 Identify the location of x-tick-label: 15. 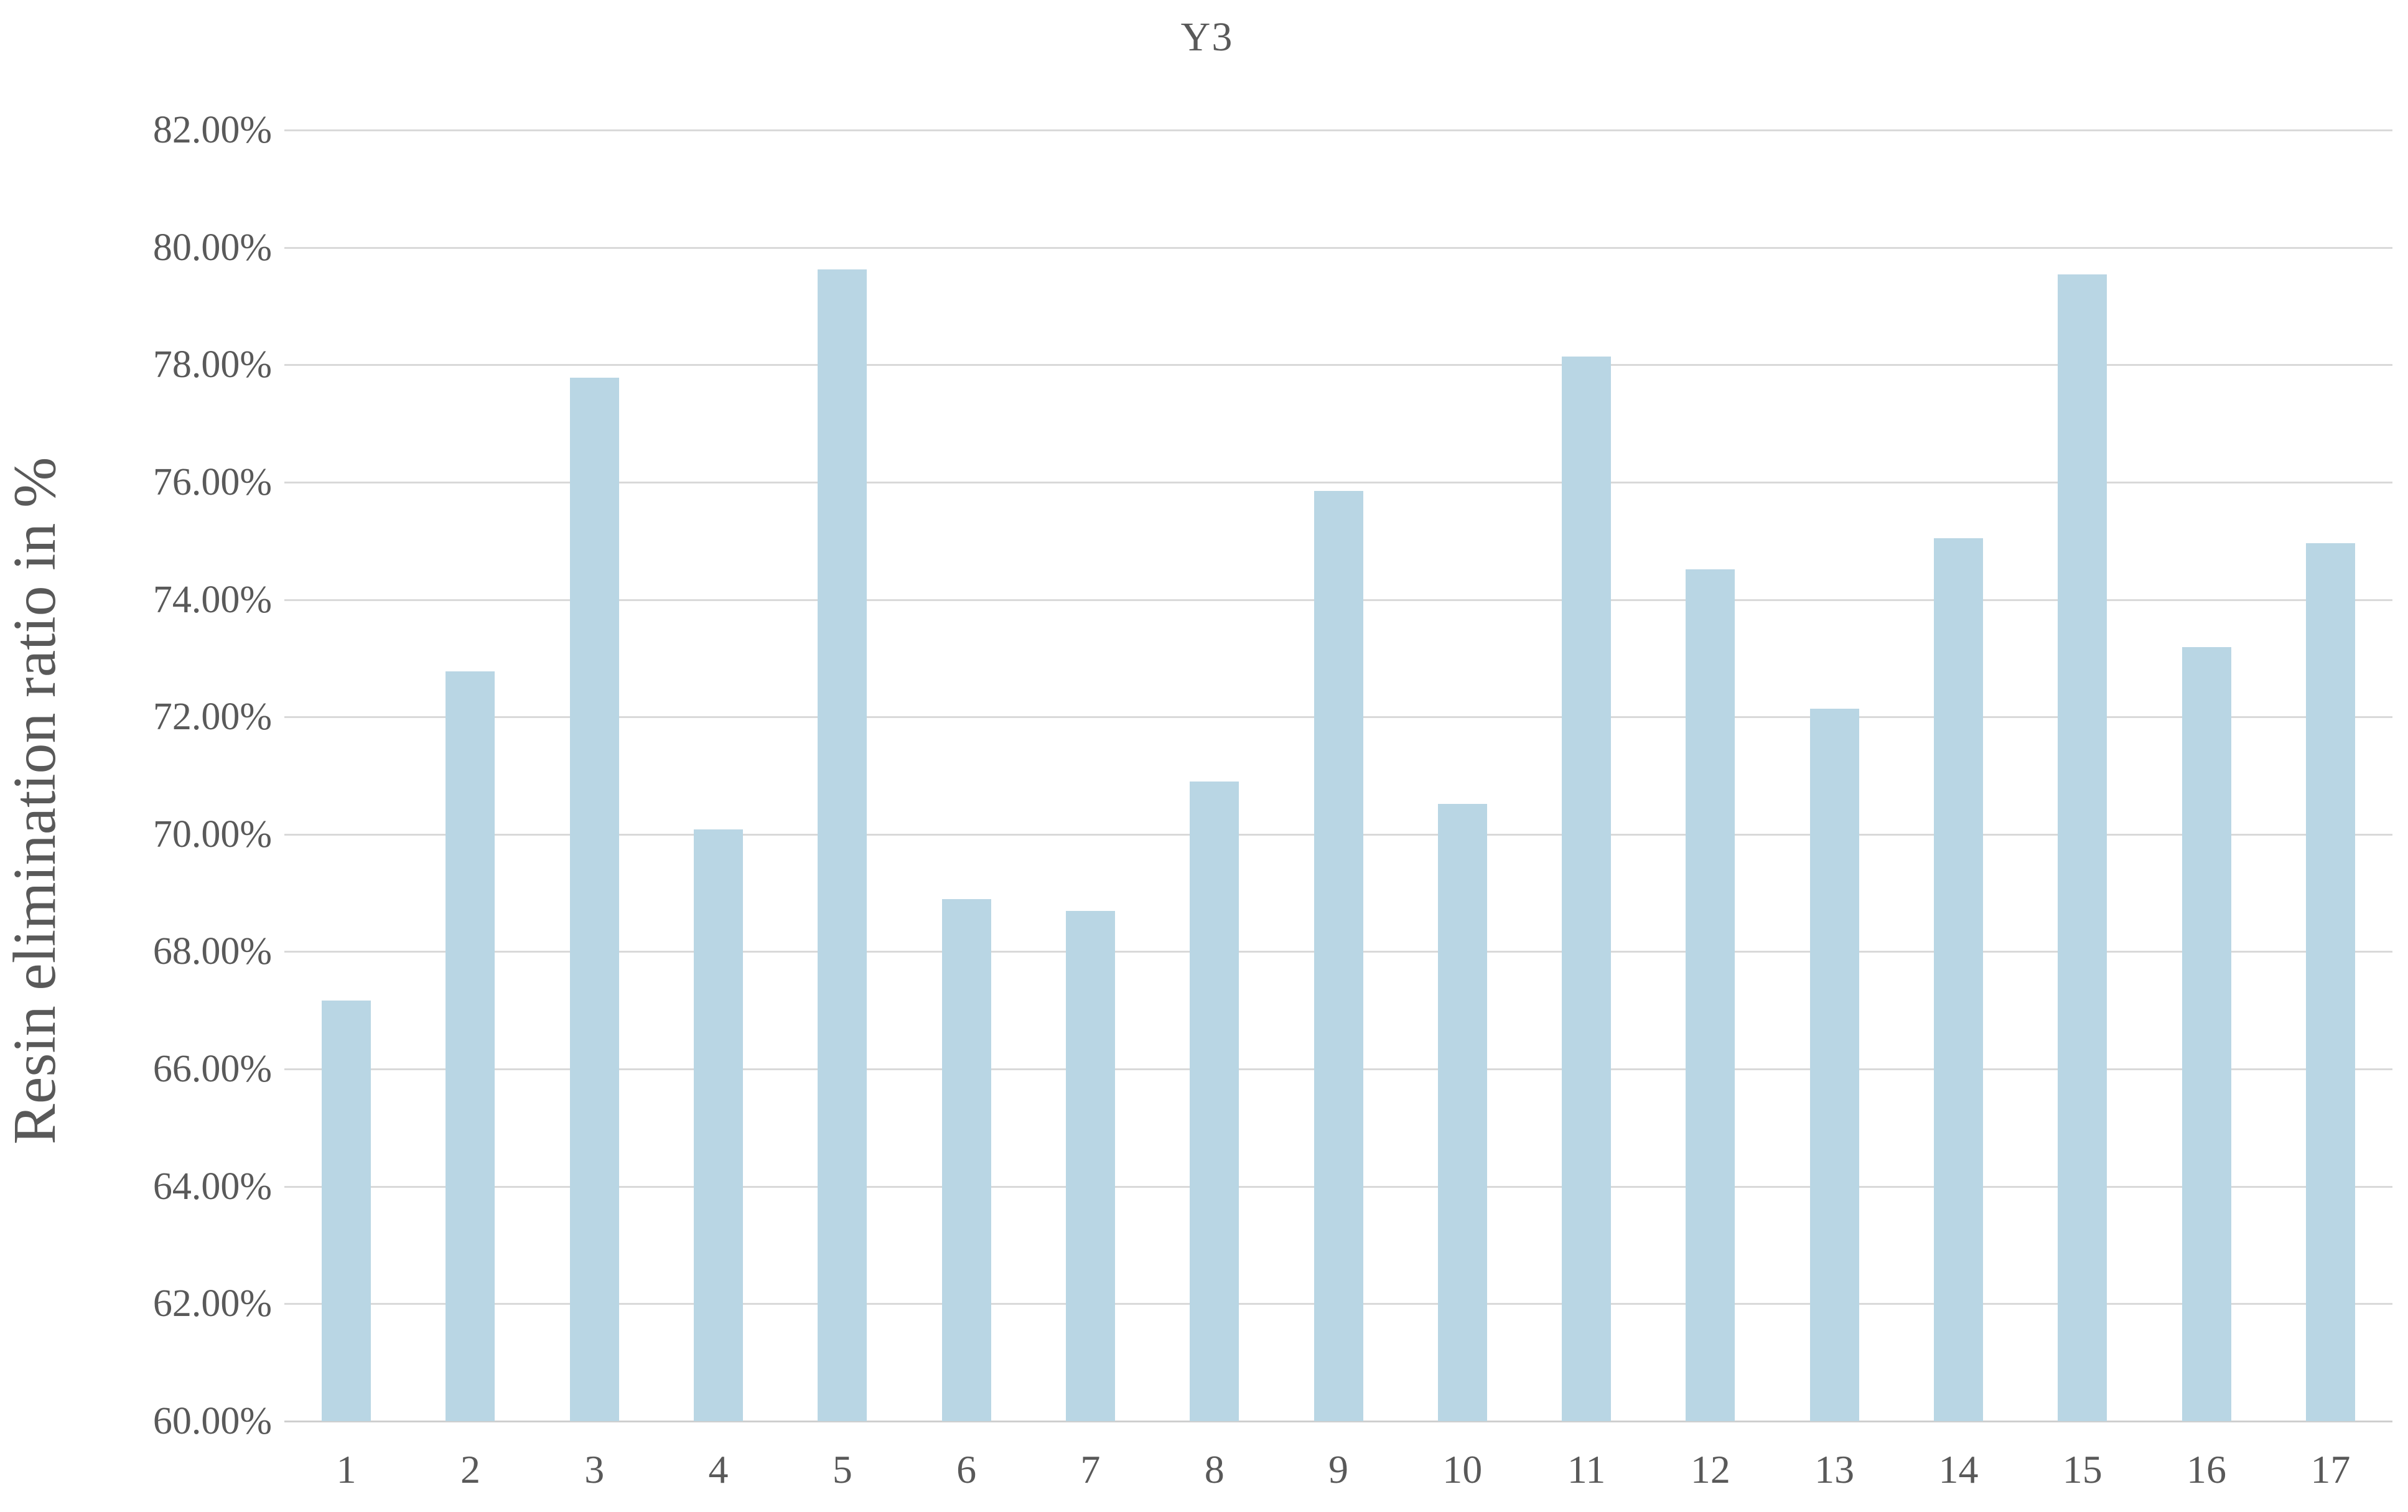
(2082, 1469).